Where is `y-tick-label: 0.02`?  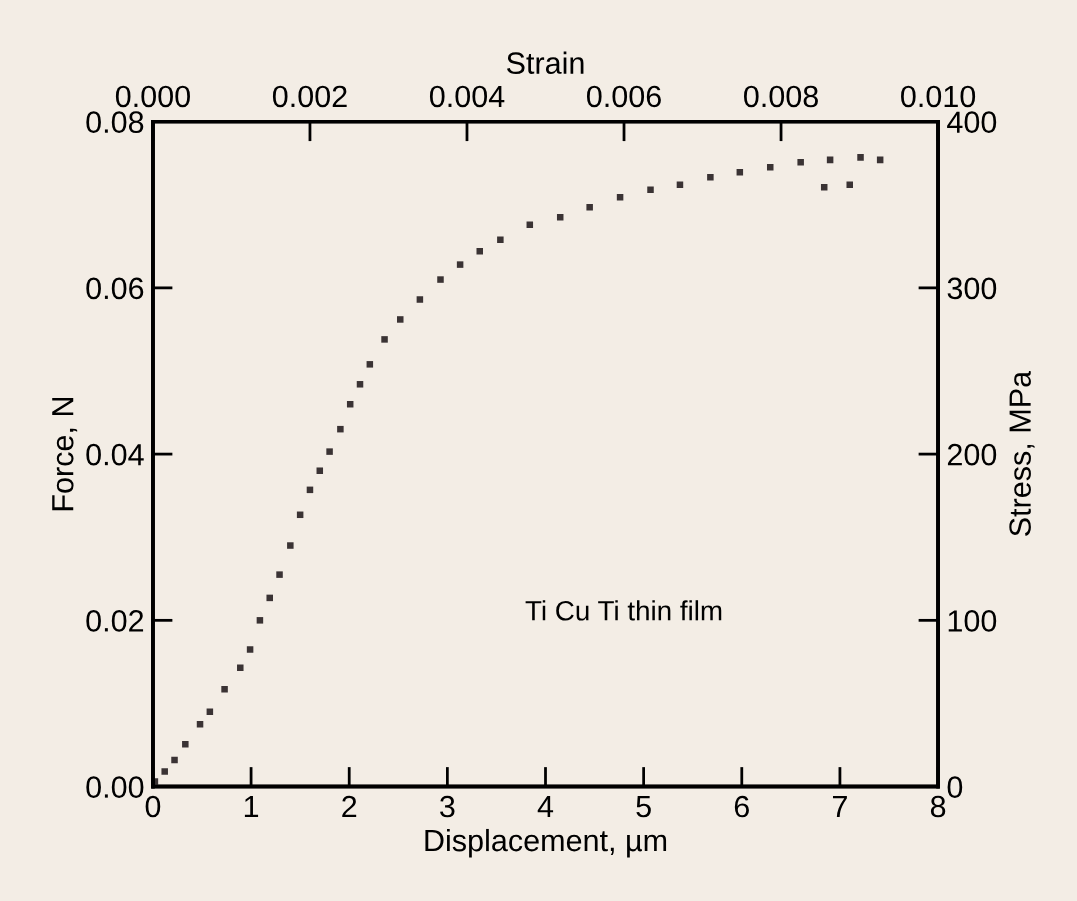 y-tick-label: 0.02 is located at coordinates (115, 621).